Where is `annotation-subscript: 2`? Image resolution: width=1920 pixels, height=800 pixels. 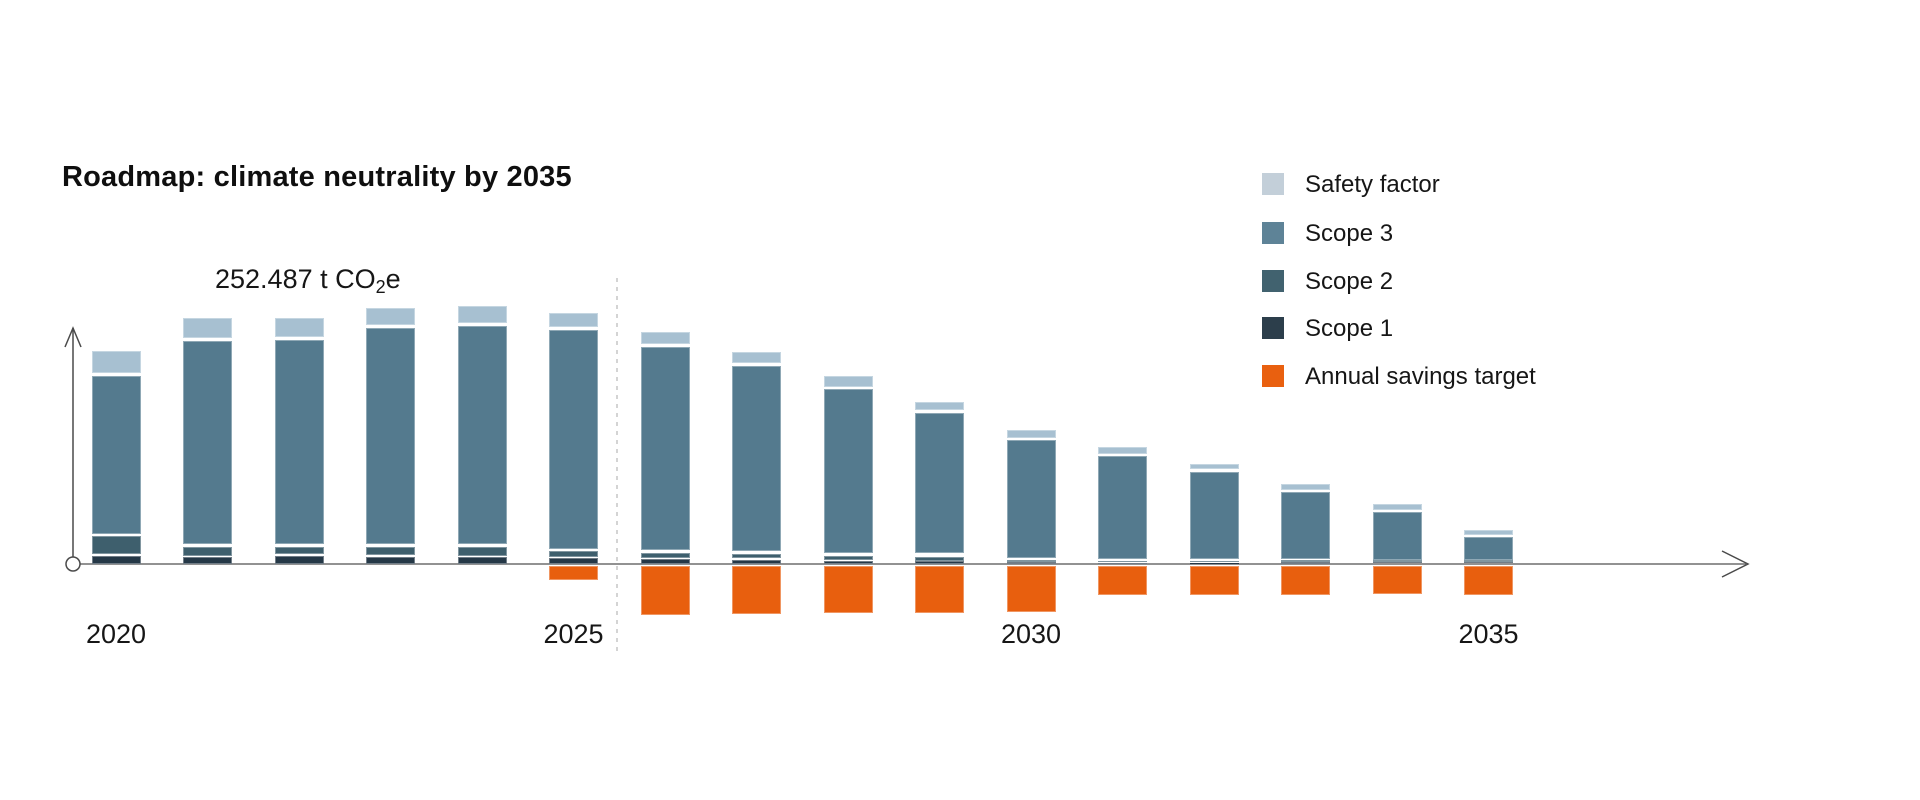 annotation-subscript: 2 is located at coordinates (380, 287).